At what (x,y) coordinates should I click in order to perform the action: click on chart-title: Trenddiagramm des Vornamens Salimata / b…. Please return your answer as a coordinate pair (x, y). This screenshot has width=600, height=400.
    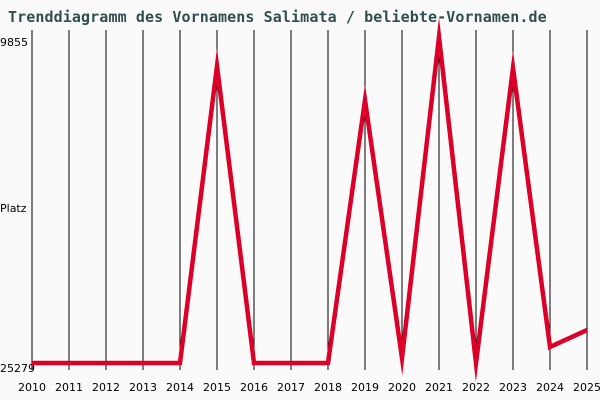
    Looking at the image, I should click on (277, 17).